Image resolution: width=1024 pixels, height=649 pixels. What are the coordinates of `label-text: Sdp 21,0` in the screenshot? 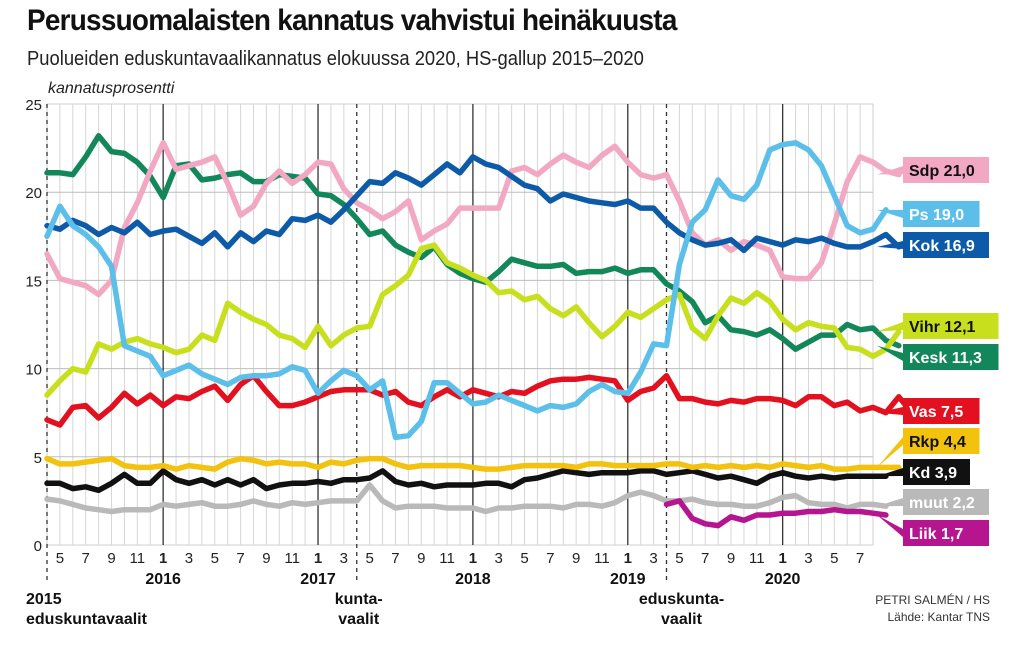 It's located at (942, 171).